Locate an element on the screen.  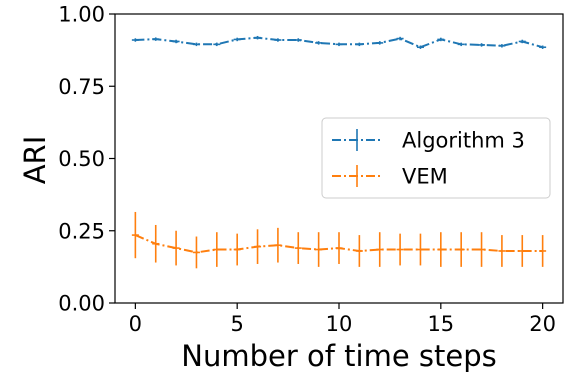
legend-entry-1: Algorithm 3 is located at coordinates (428, 141).